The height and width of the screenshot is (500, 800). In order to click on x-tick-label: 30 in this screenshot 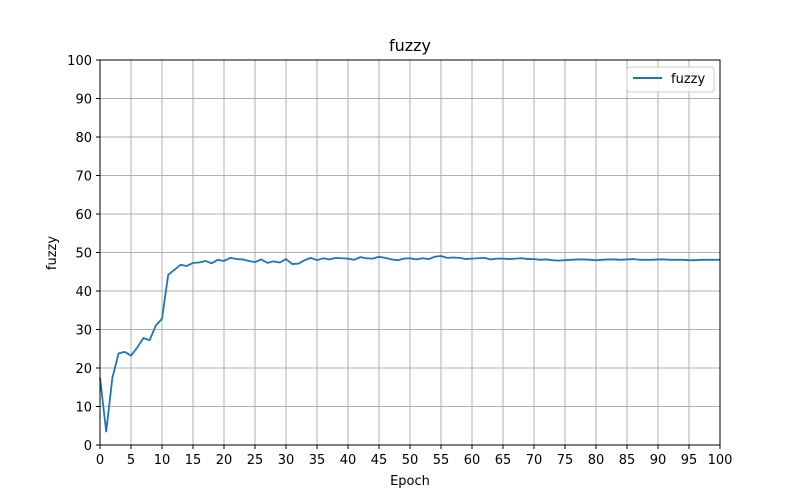, I will do `click(286, 460)`.